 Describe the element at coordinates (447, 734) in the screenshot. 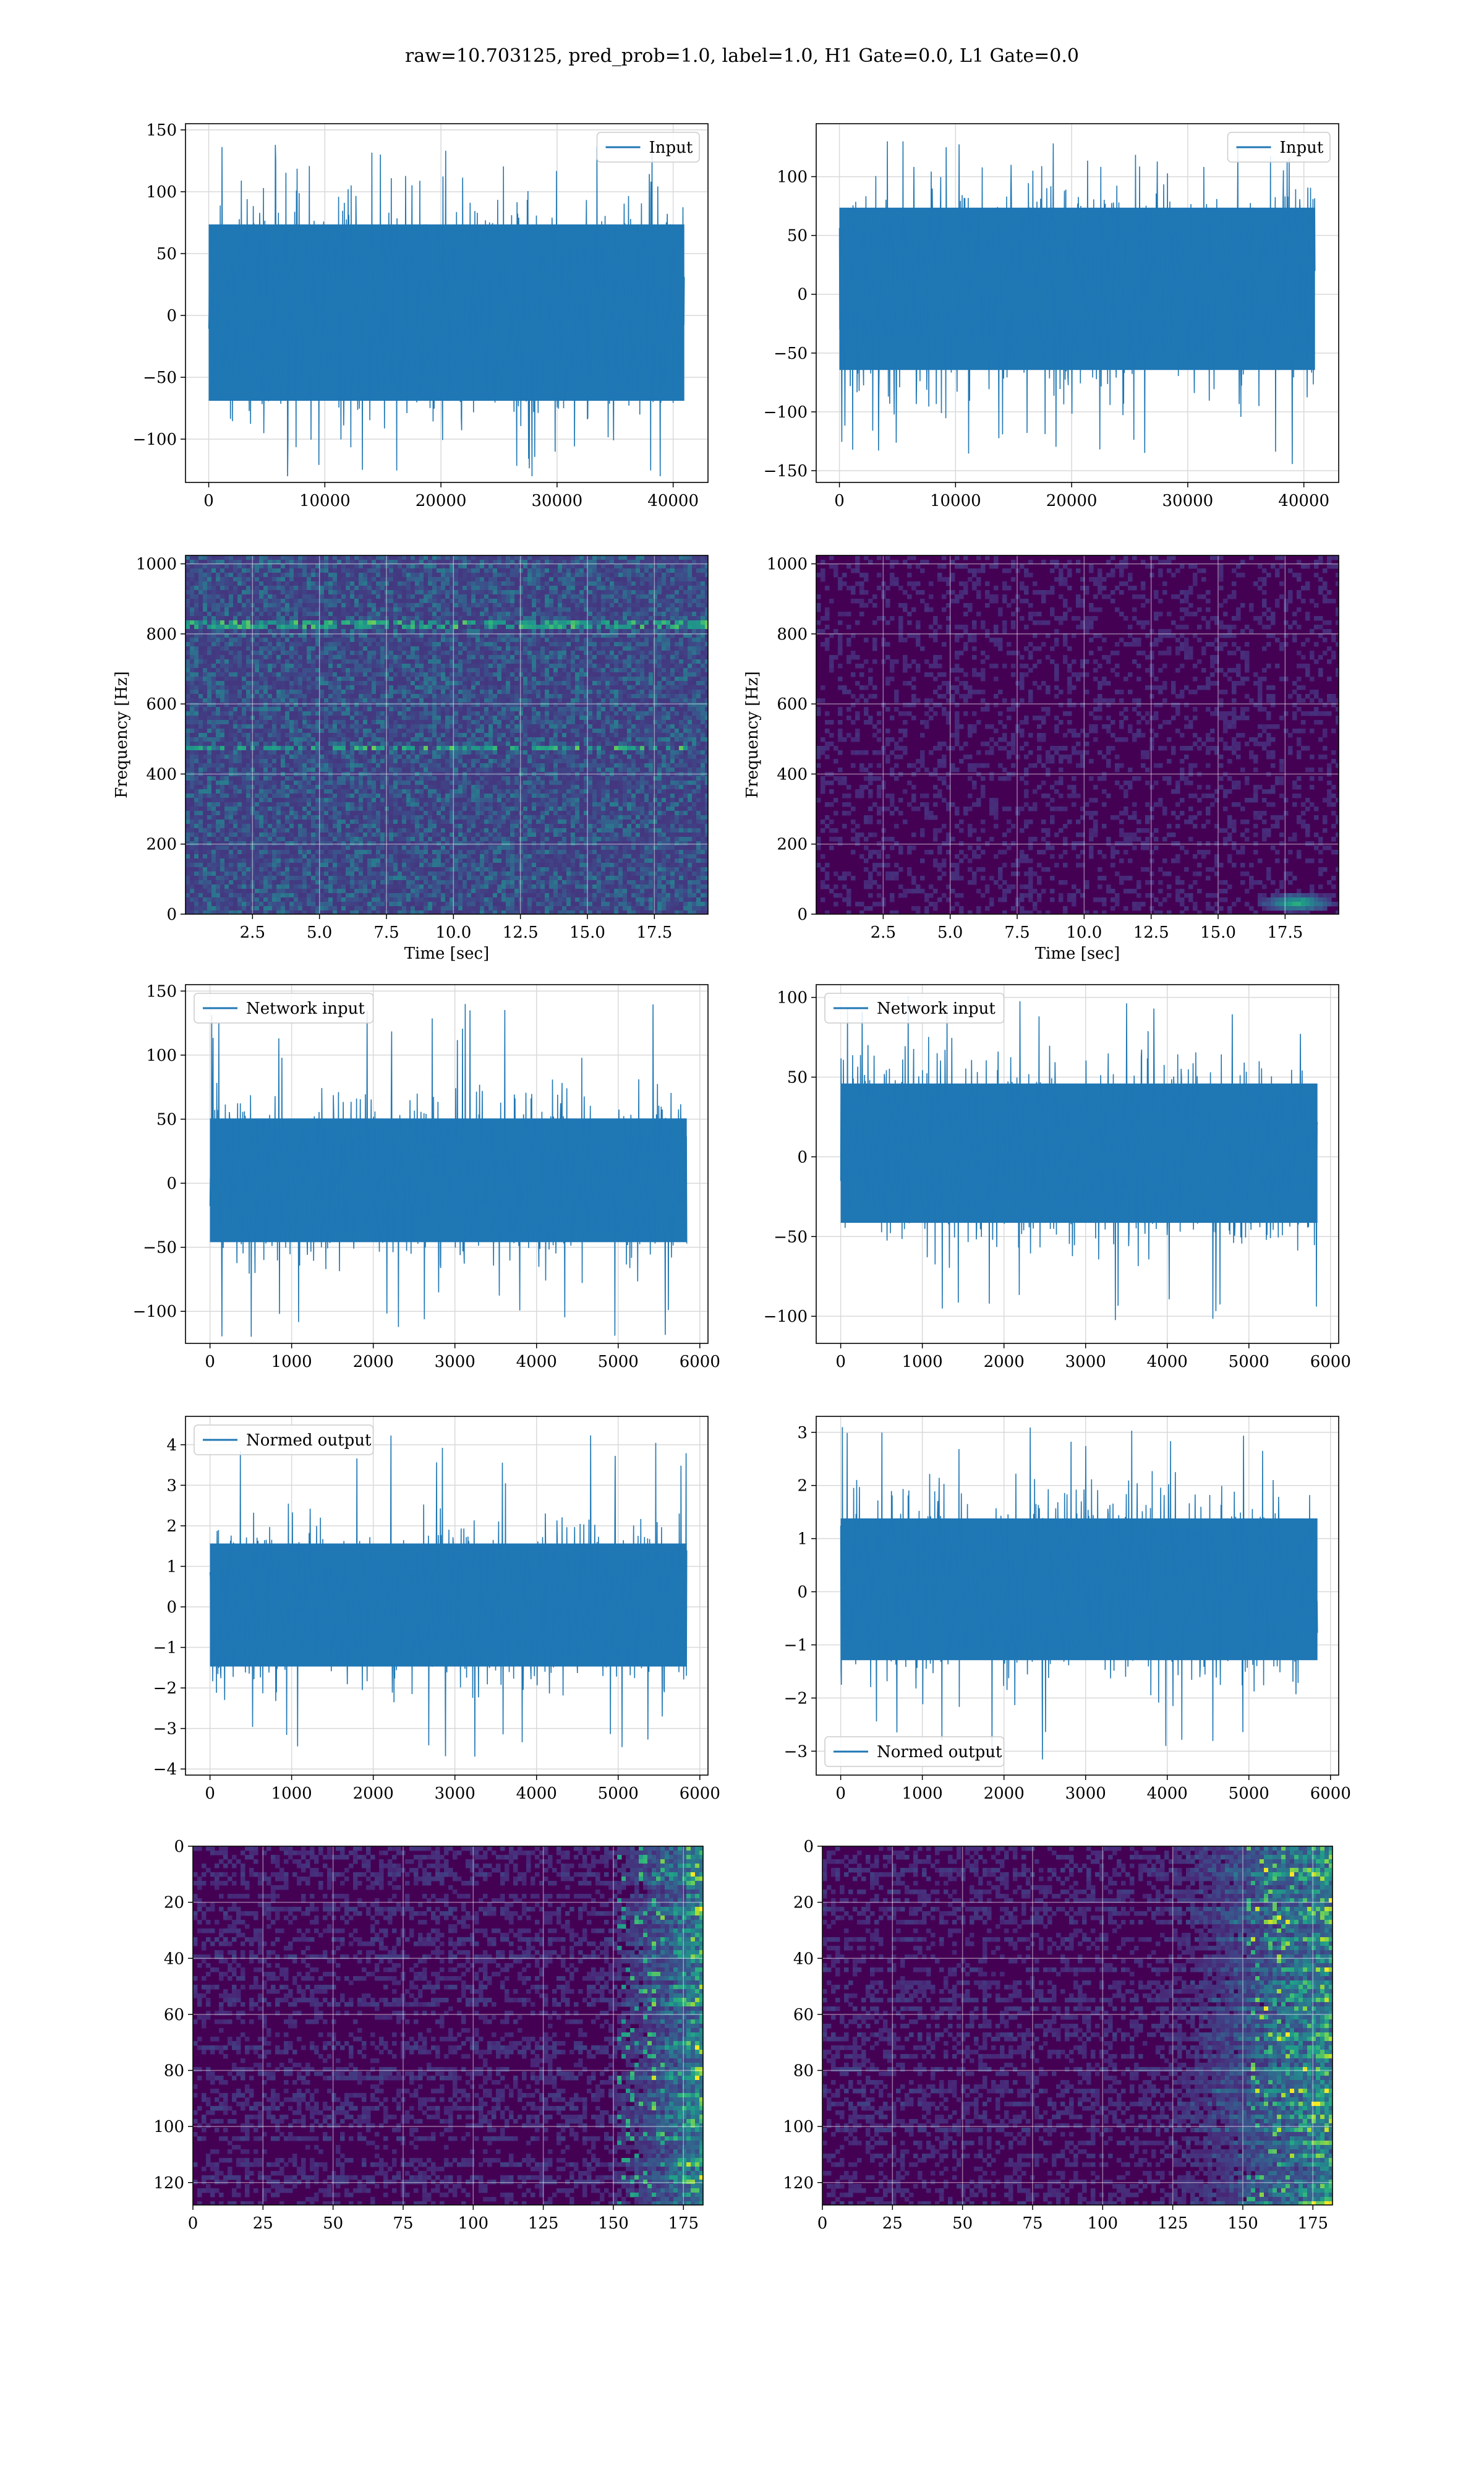

I see `plot-area` at that location.